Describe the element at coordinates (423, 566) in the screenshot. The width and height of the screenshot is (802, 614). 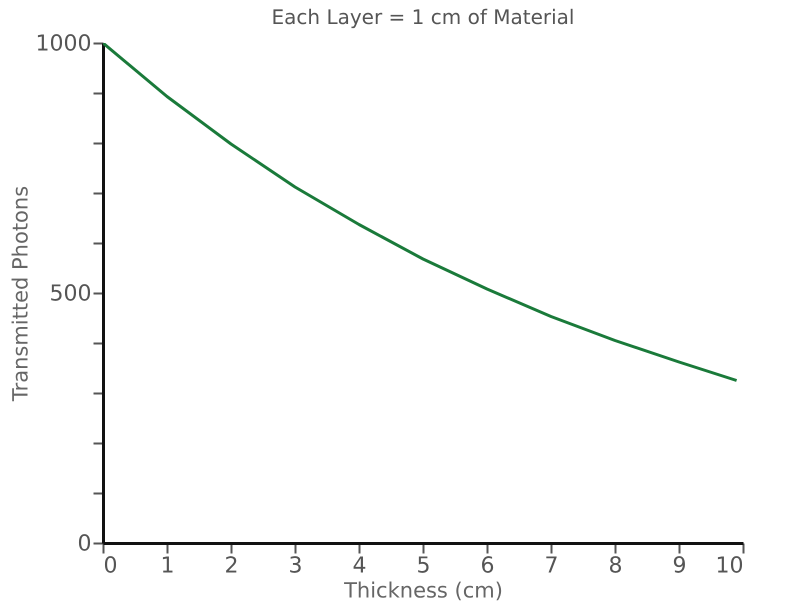
I see `x-tick-label: 5` at that location.